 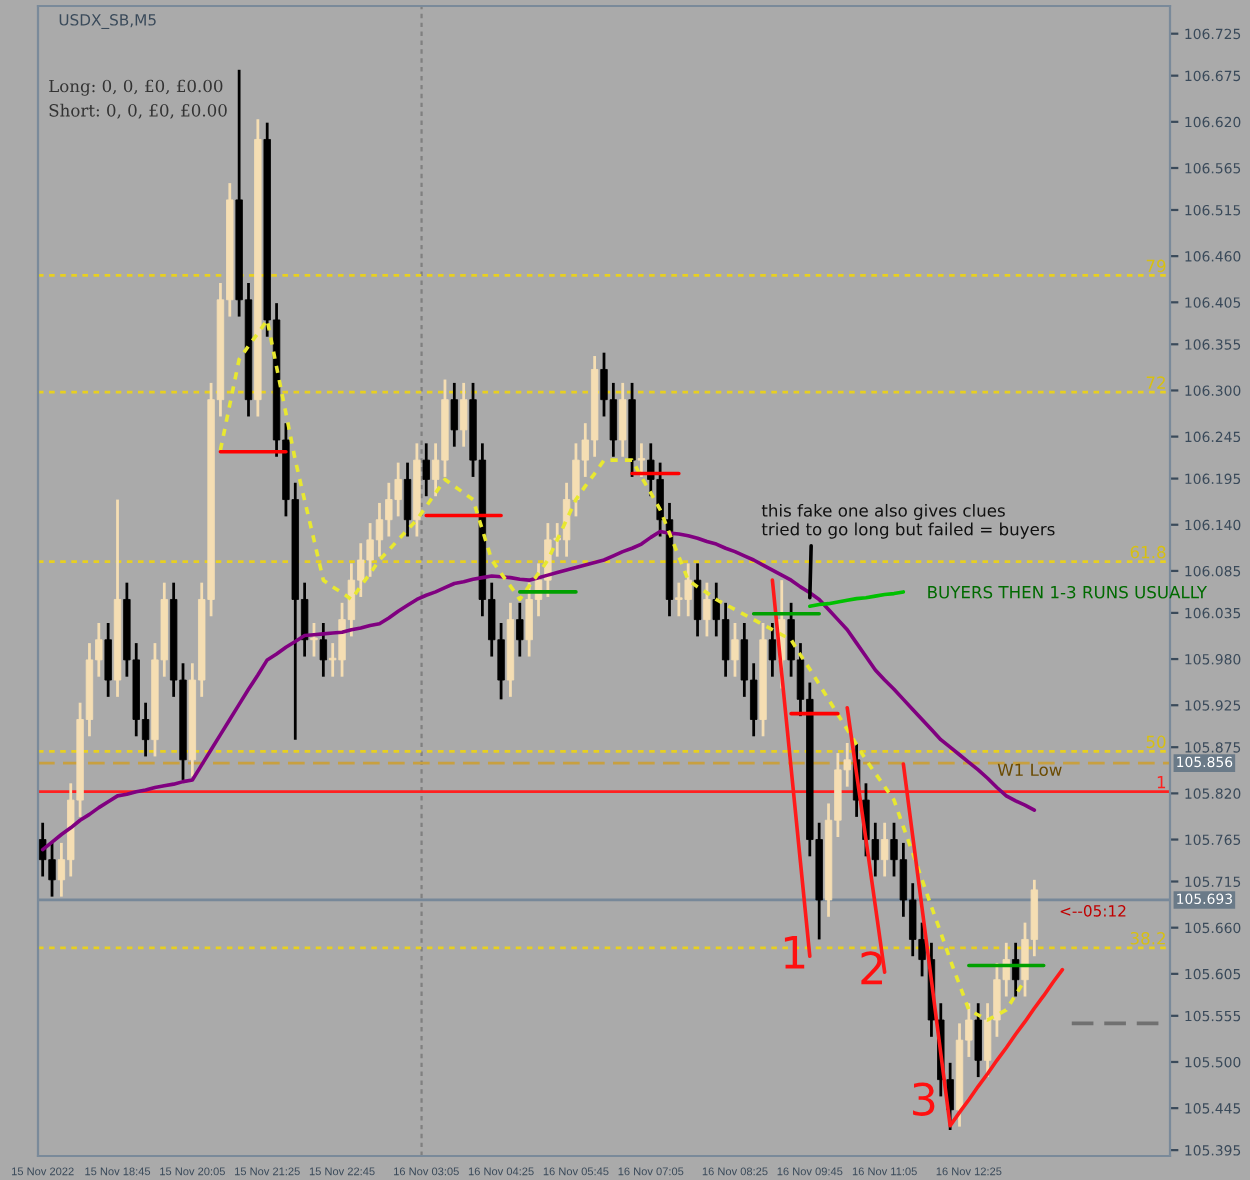 I want to click on annotation: 38.2, so click(x=1147, y=938).